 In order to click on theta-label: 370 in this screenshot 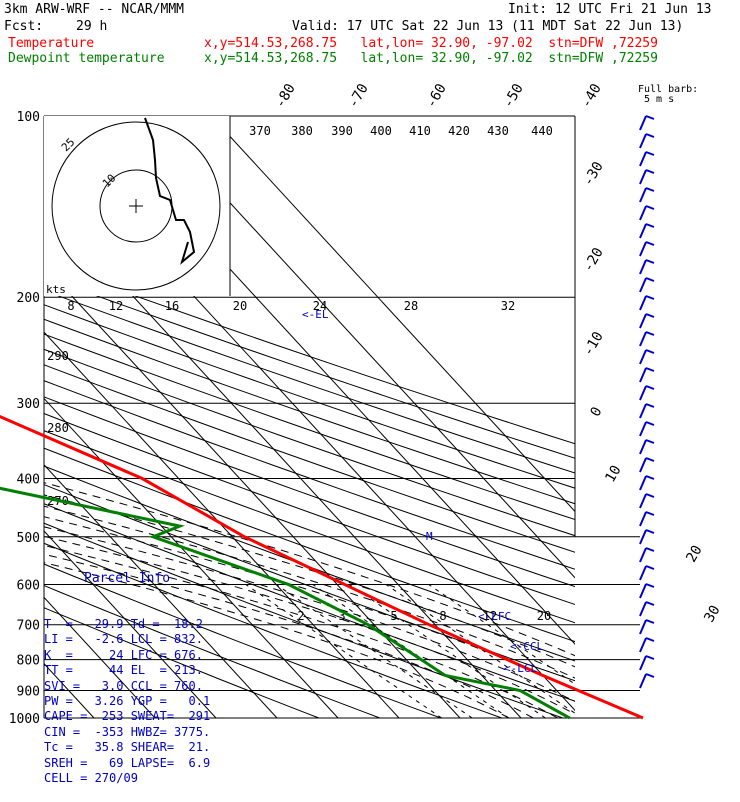, I will do `click(260, 131)`.